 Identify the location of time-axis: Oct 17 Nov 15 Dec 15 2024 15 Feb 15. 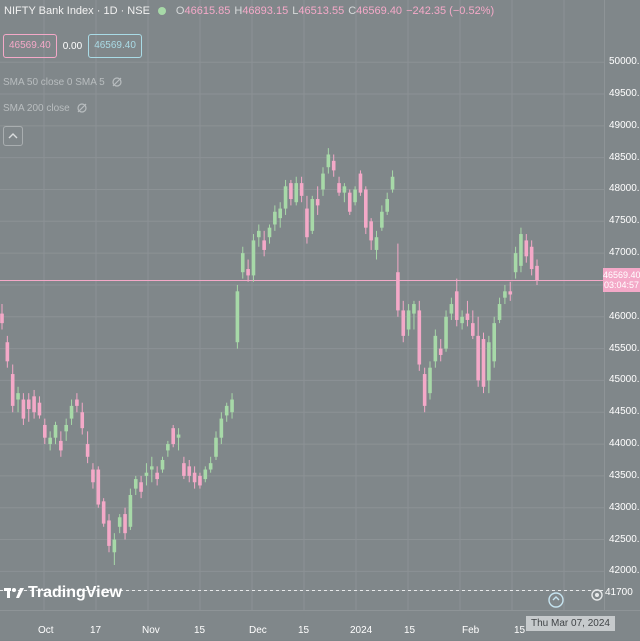
(320, 625).